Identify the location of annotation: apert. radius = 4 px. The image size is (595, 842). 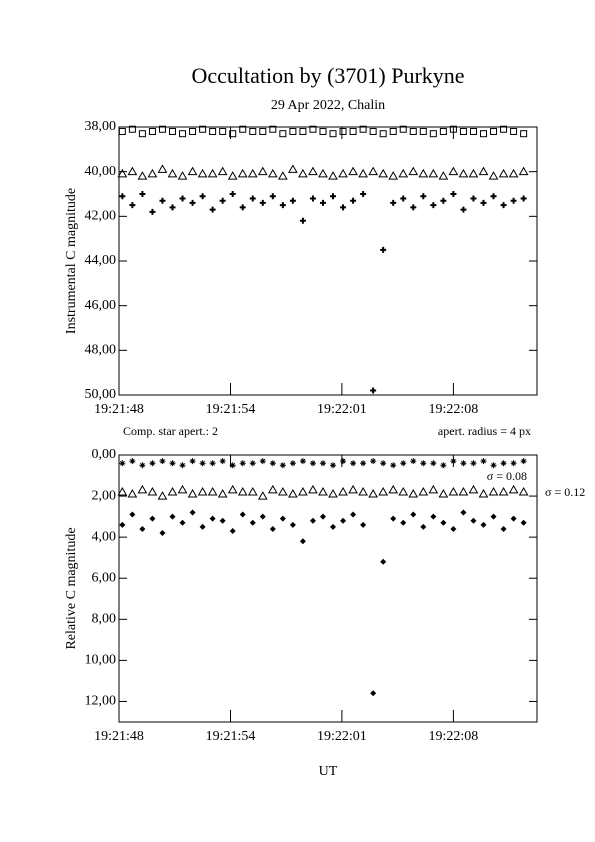
(484, 431).